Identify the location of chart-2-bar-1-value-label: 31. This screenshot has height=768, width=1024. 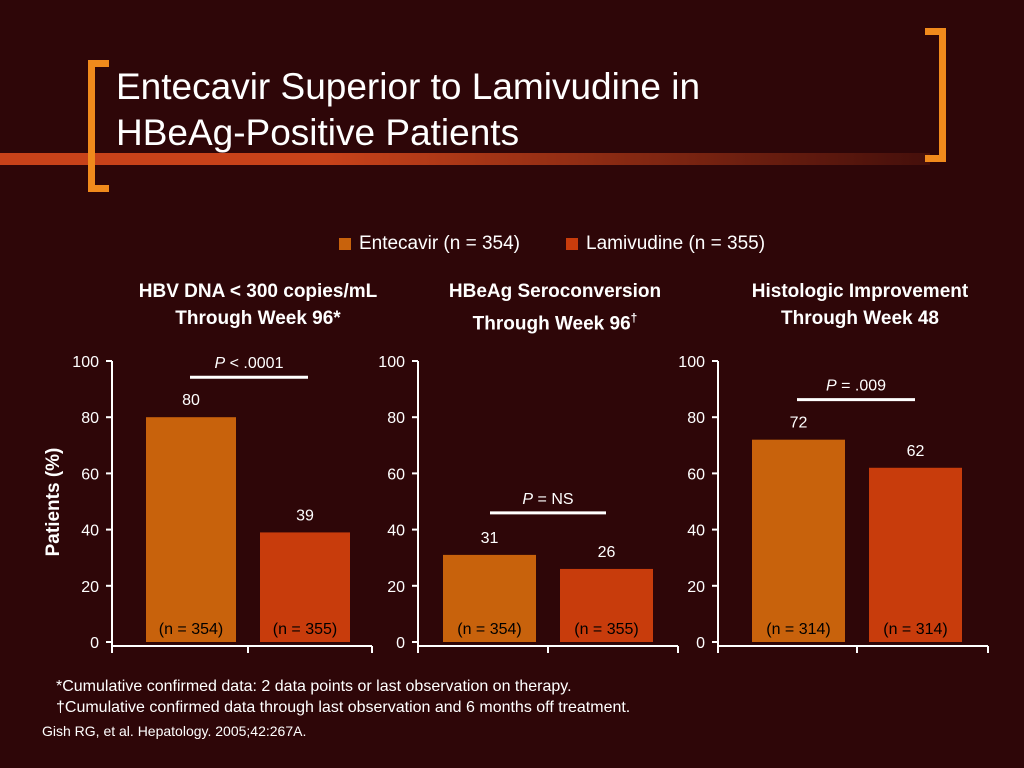
(490, 538).